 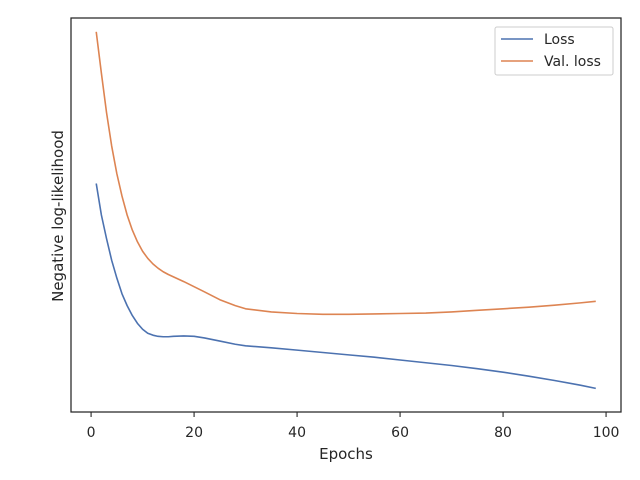 I want to click on x-tick-label: 0, so click(x=91, y=433).